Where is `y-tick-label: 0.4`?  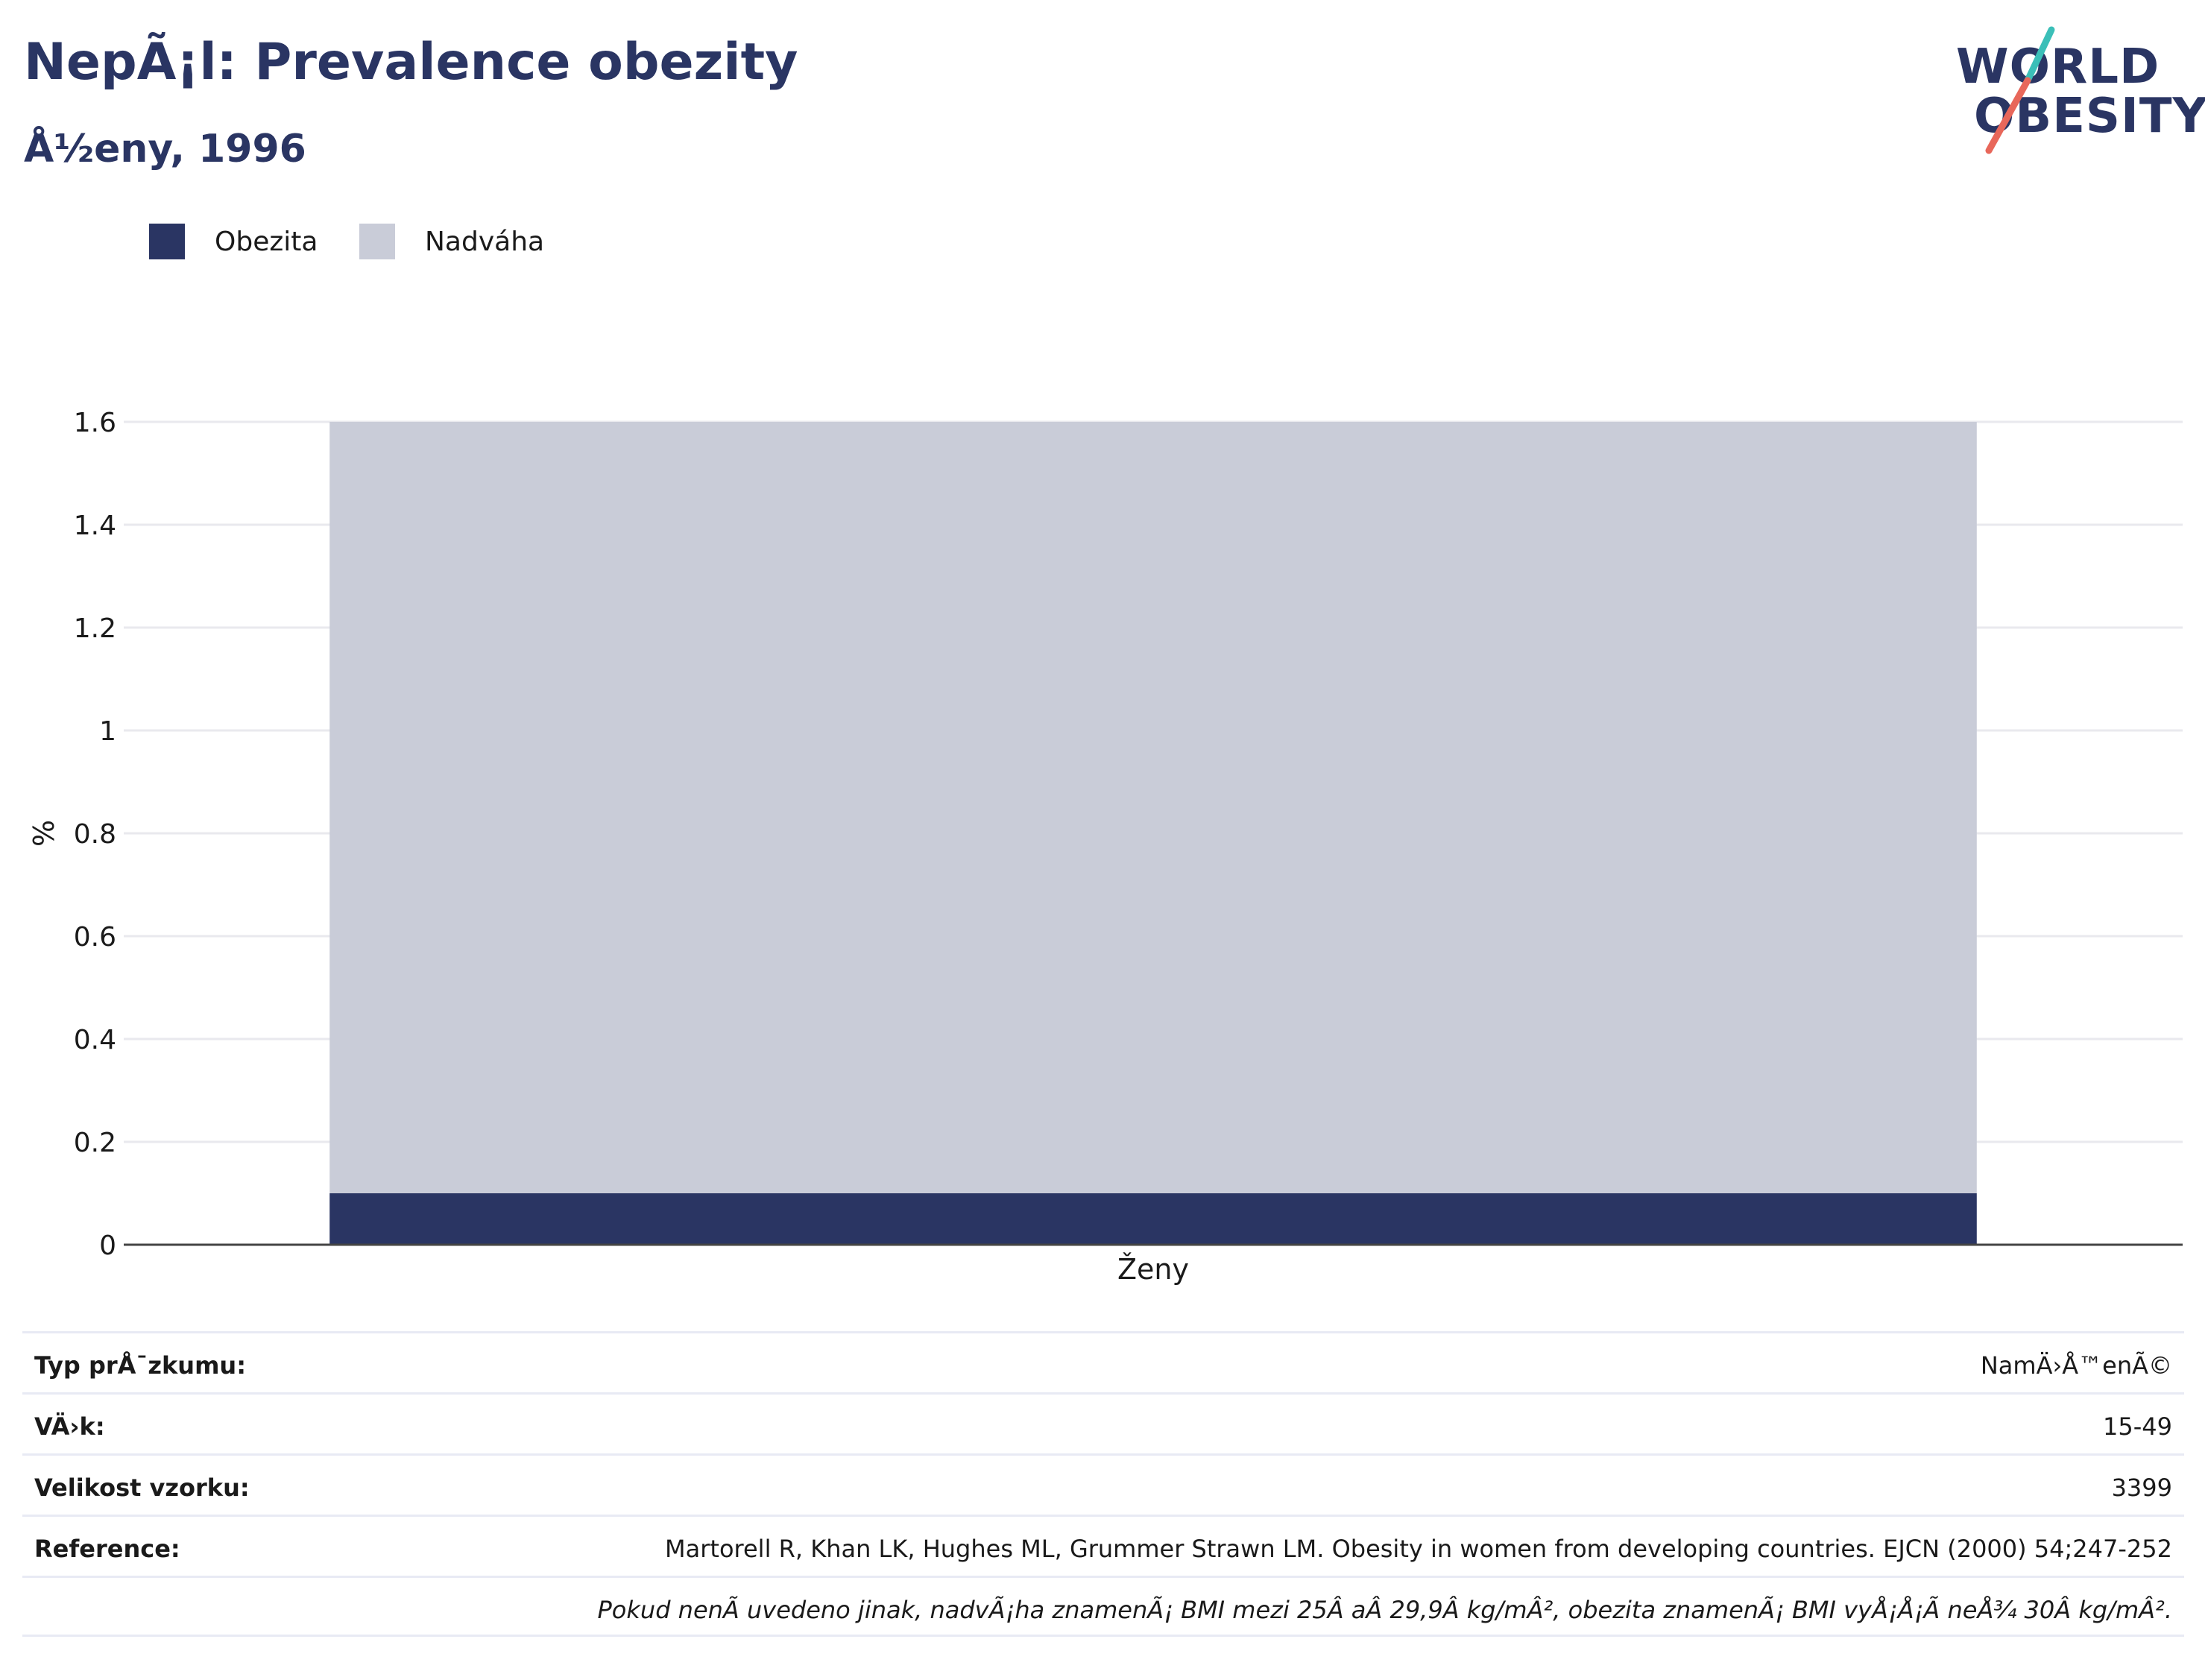 y-tick-label: 0.4 is located at coordinates (95, 1040).